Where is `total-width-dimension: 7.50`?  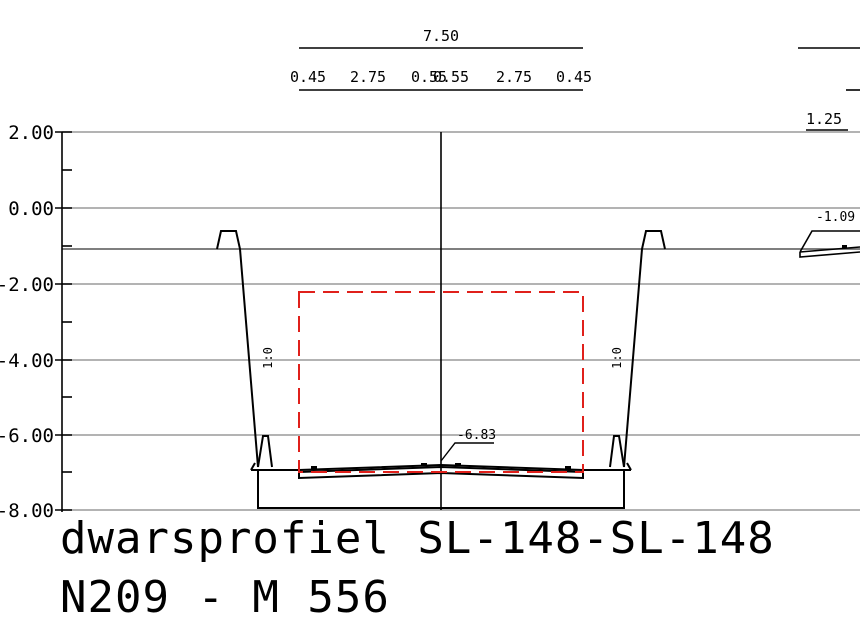 total-width-dimension: 7.50 is located at coordinates (441, 36).